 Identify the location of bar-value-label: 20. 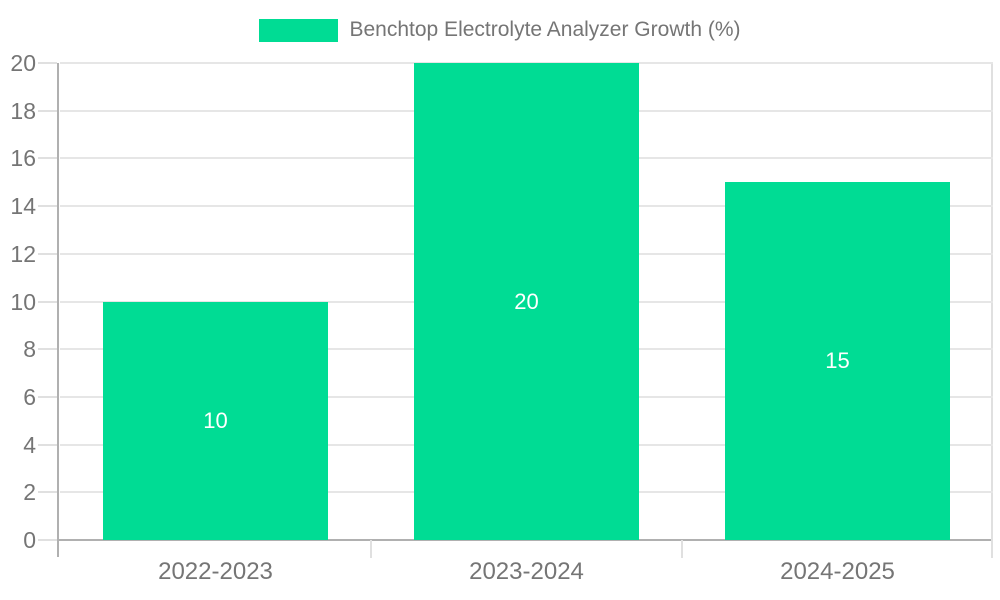
(526, 301).